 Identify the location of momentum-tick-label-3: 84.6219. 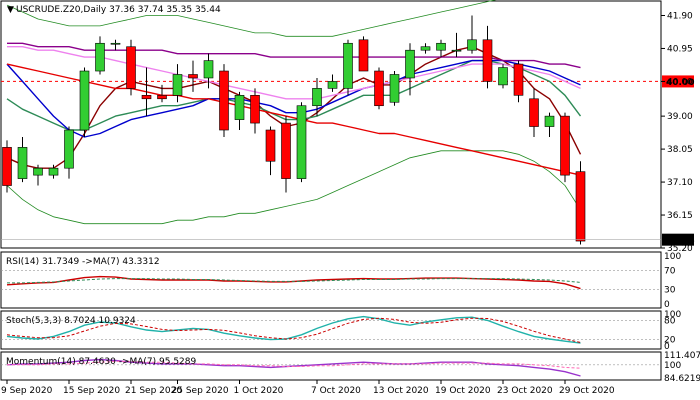
(682, 379).